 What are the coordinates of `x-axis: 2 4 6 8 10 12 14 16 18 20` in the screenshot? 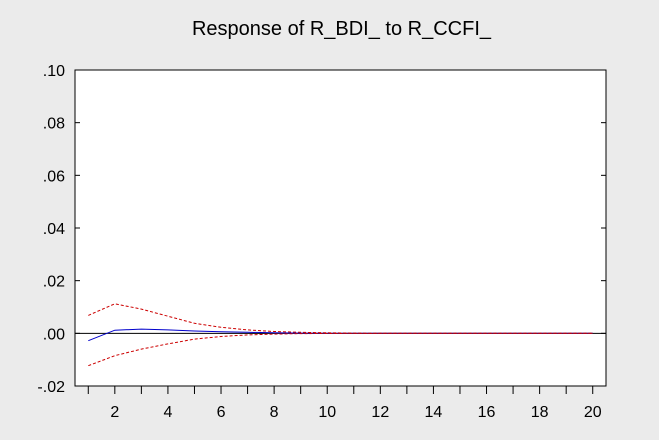 It's located at (344, 403).